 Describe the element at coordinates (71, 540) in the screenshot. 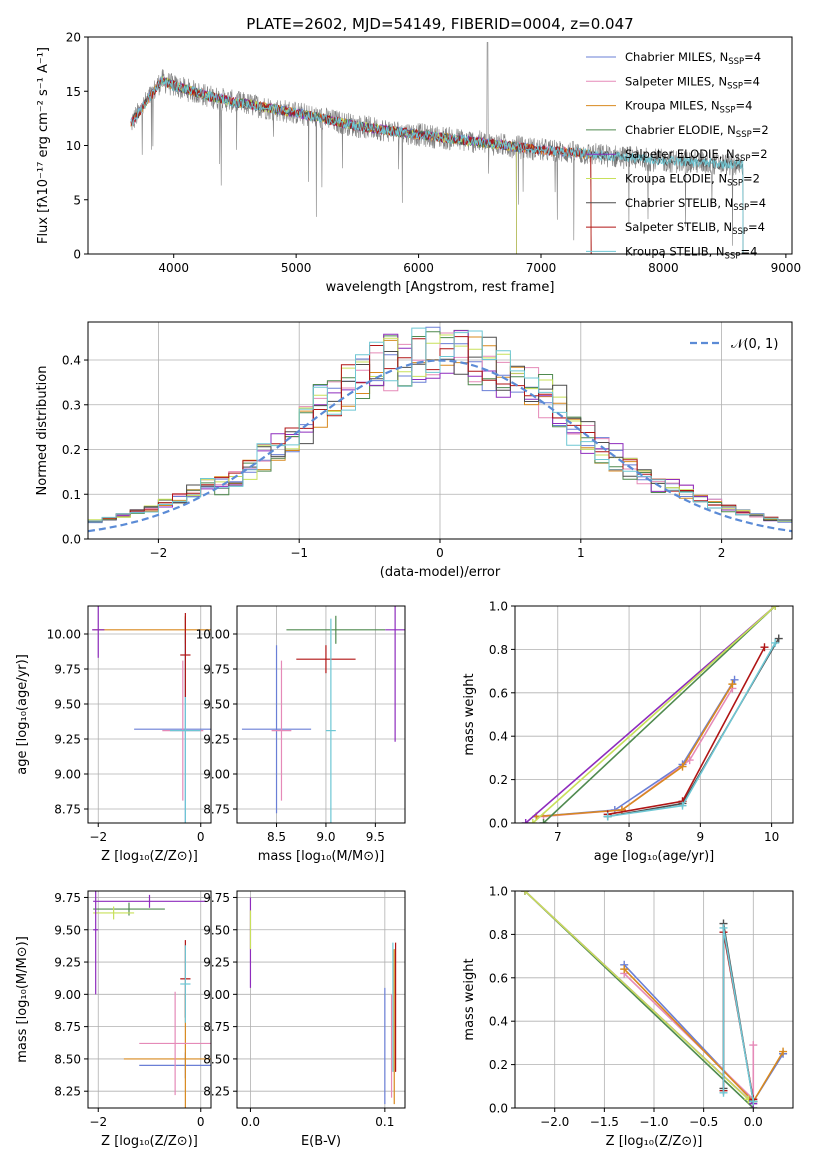

I see `y-tick-label: 0.0` at that location.